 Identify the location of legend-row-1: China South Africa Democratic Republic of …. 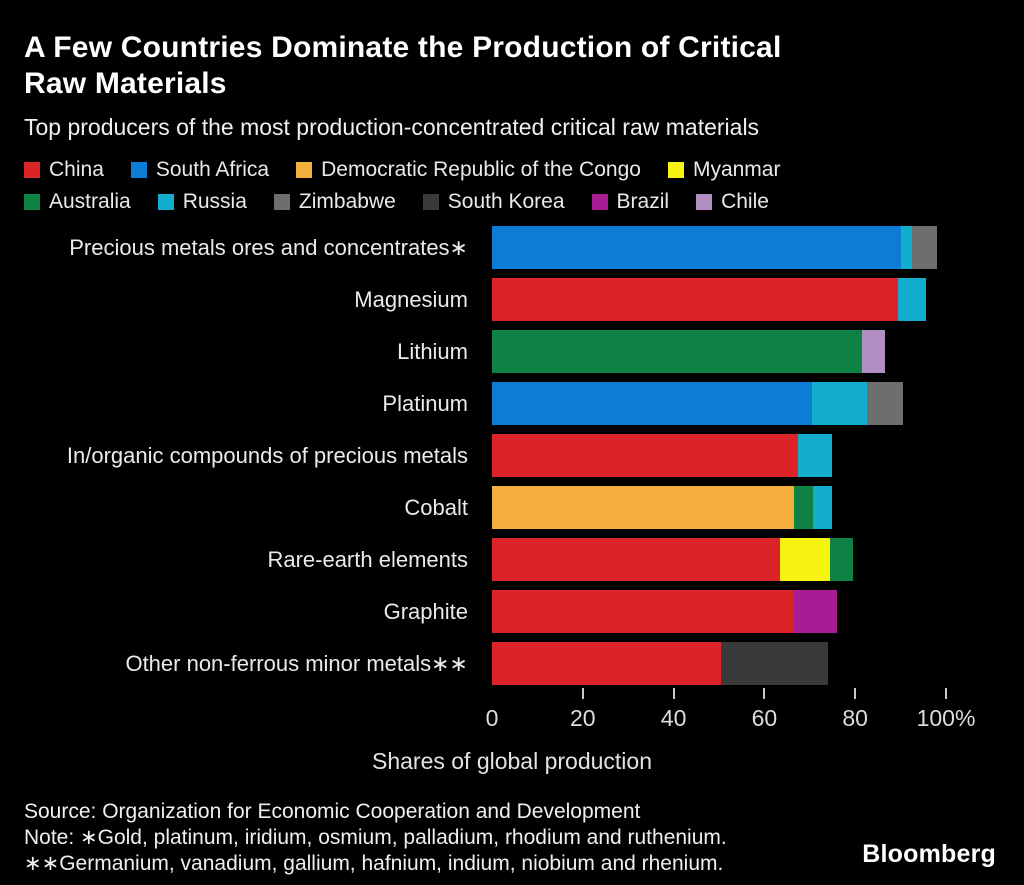
(512, 170).